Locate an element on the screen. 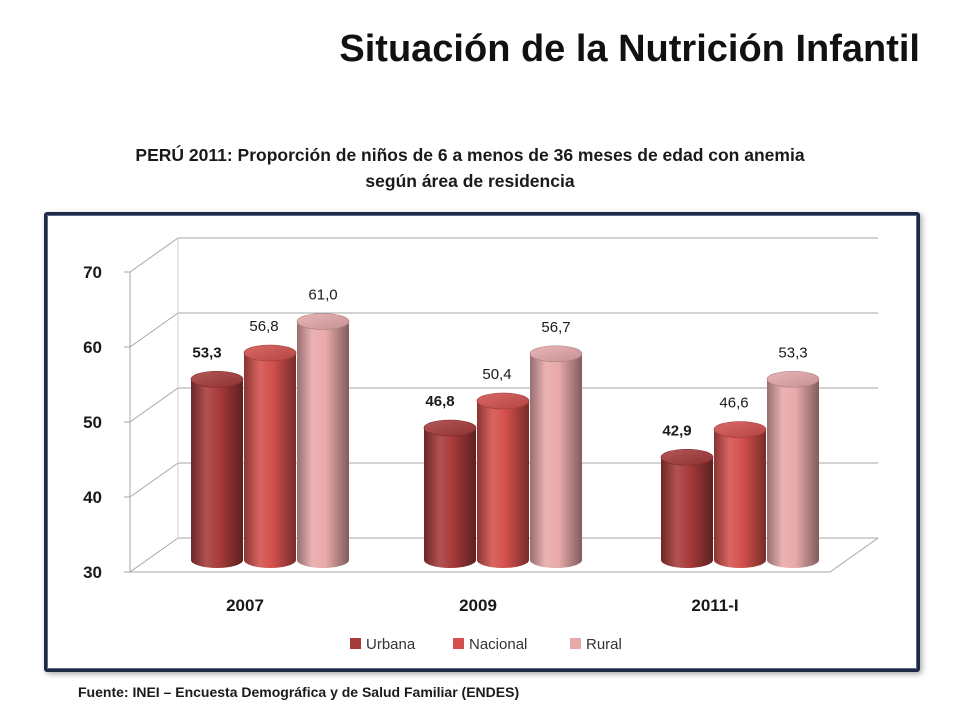 The width and height of the screenshot is (960, 720). chart-title-line-2: según área de residencia is located at coordinates (470, 181).